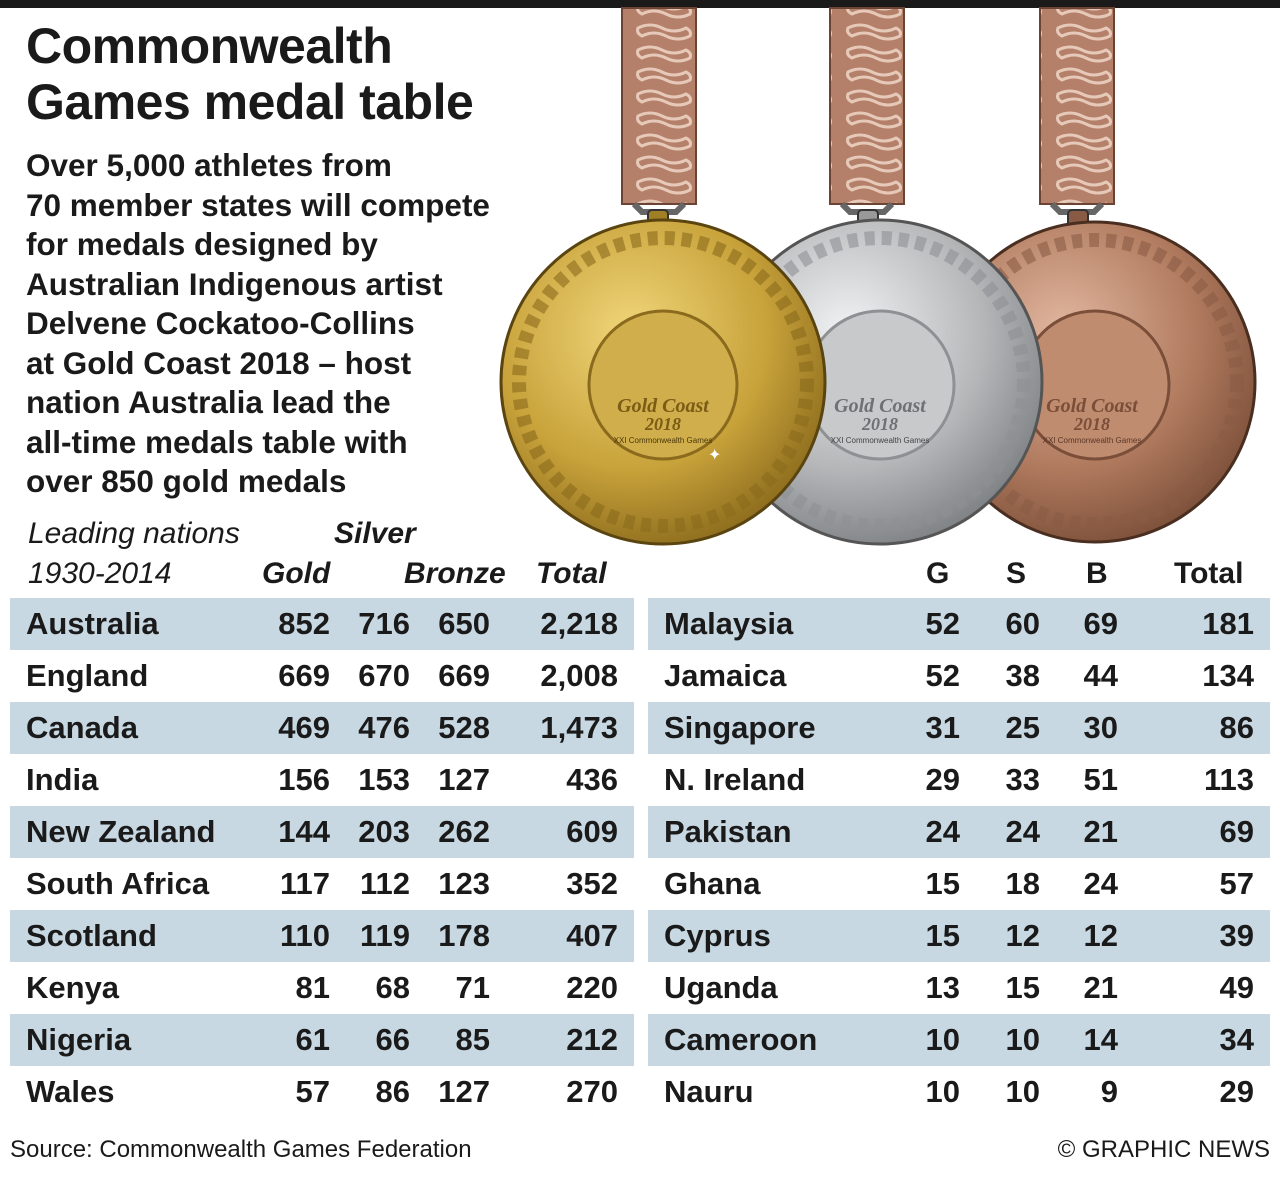 This screenshot has height=1194, width=1280. What do you see at coordinates (714, 455) in the screenshot?
I see `sparkle-icon: ✦` at bounding box center [714, 455].